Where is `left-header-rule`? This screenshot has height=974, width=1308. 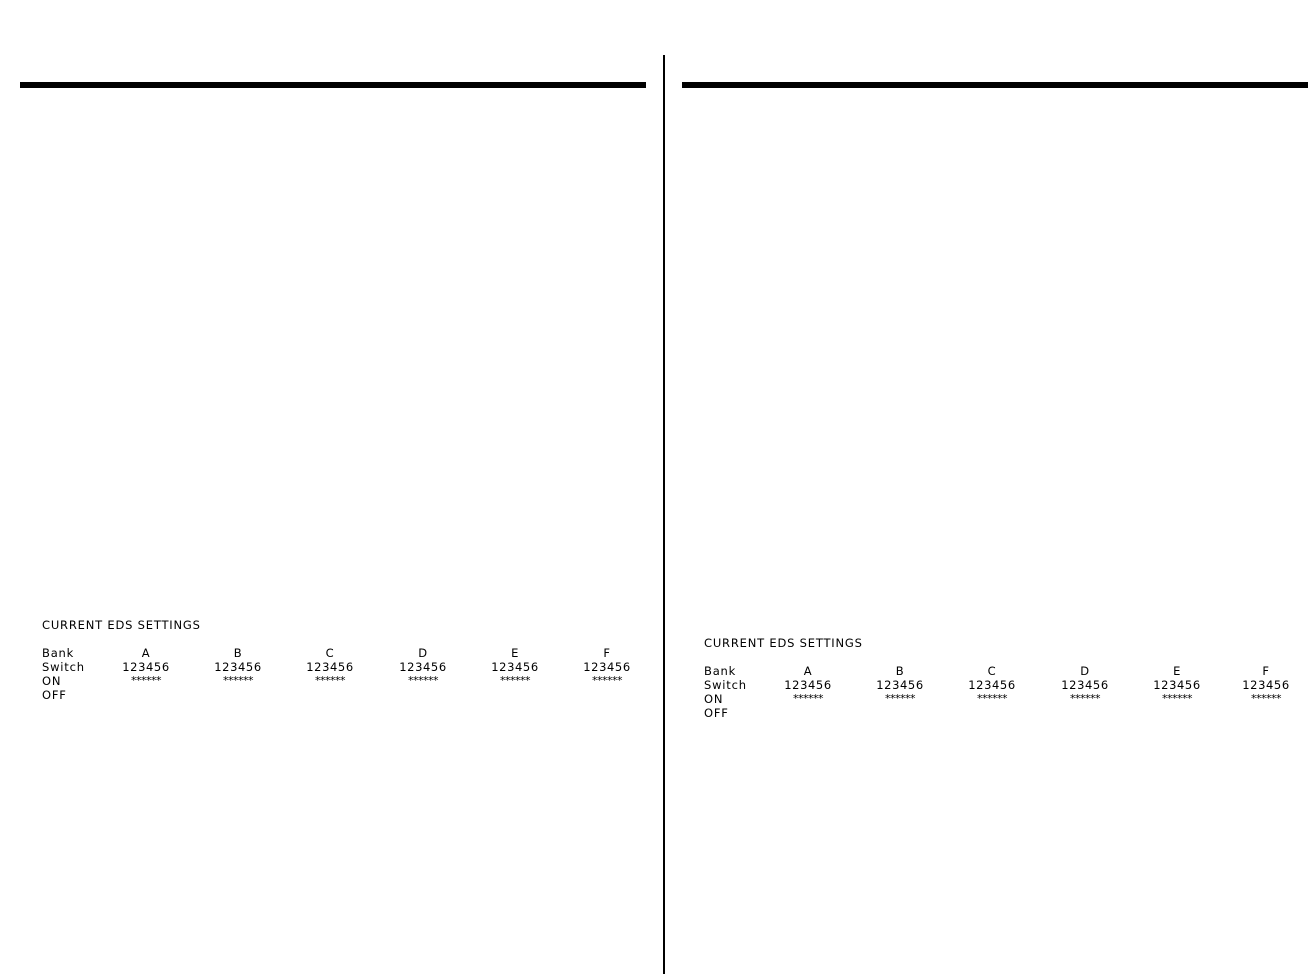
left-header-rule is located at coordinates (333, 85).